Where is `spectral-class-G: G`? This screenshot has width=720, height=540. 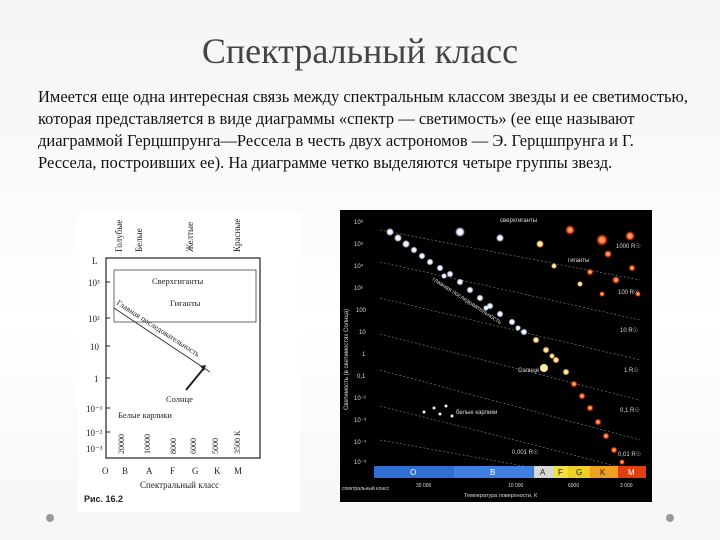
spectral-class-G: G is located at coordinates (195, 471).